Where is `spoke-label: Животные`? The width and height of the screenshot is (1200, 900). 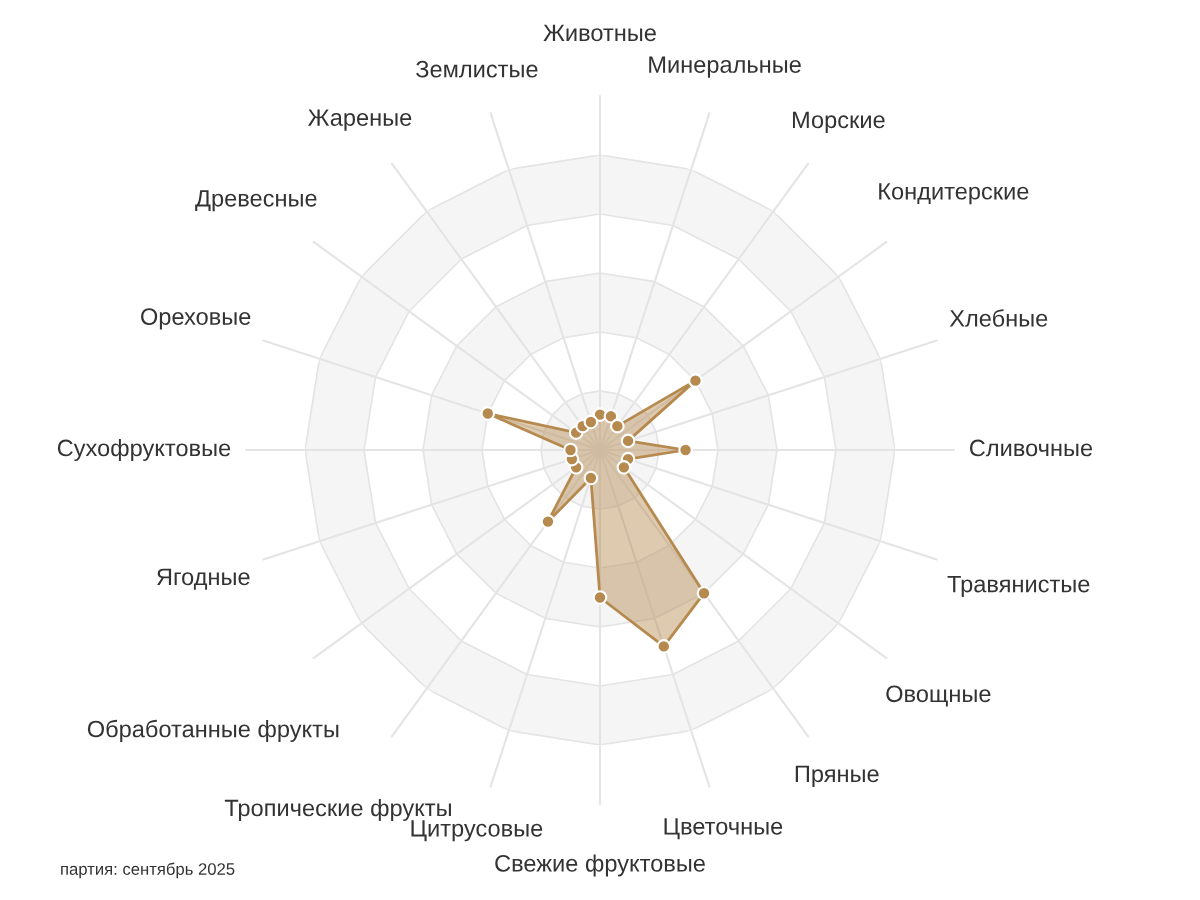 spoke-label: Животные is located at coordinates (599, 33).